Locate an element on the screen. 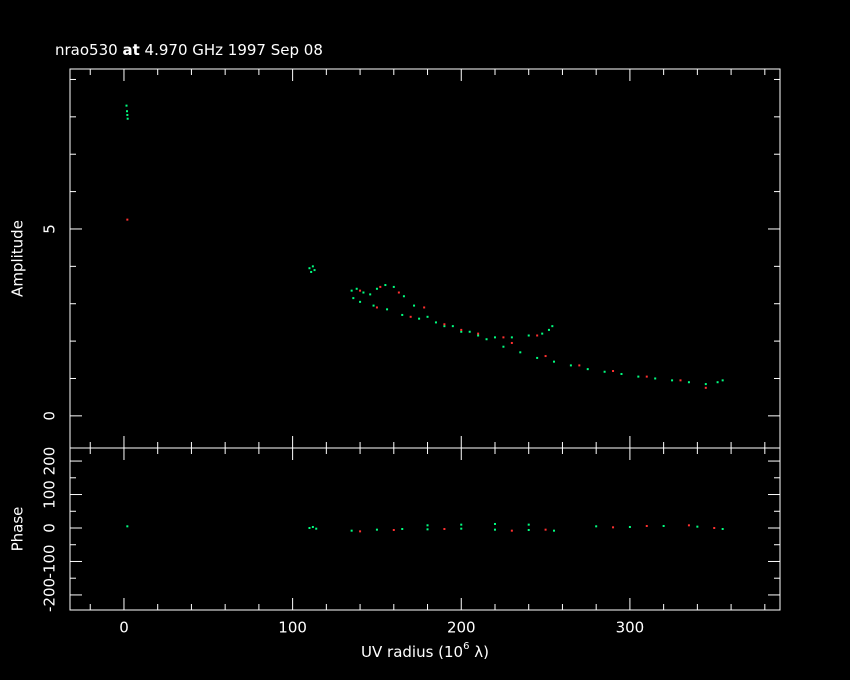 The height and width of the screenshot is (680, 850). title-at: at is located at coordinates (130, 50).